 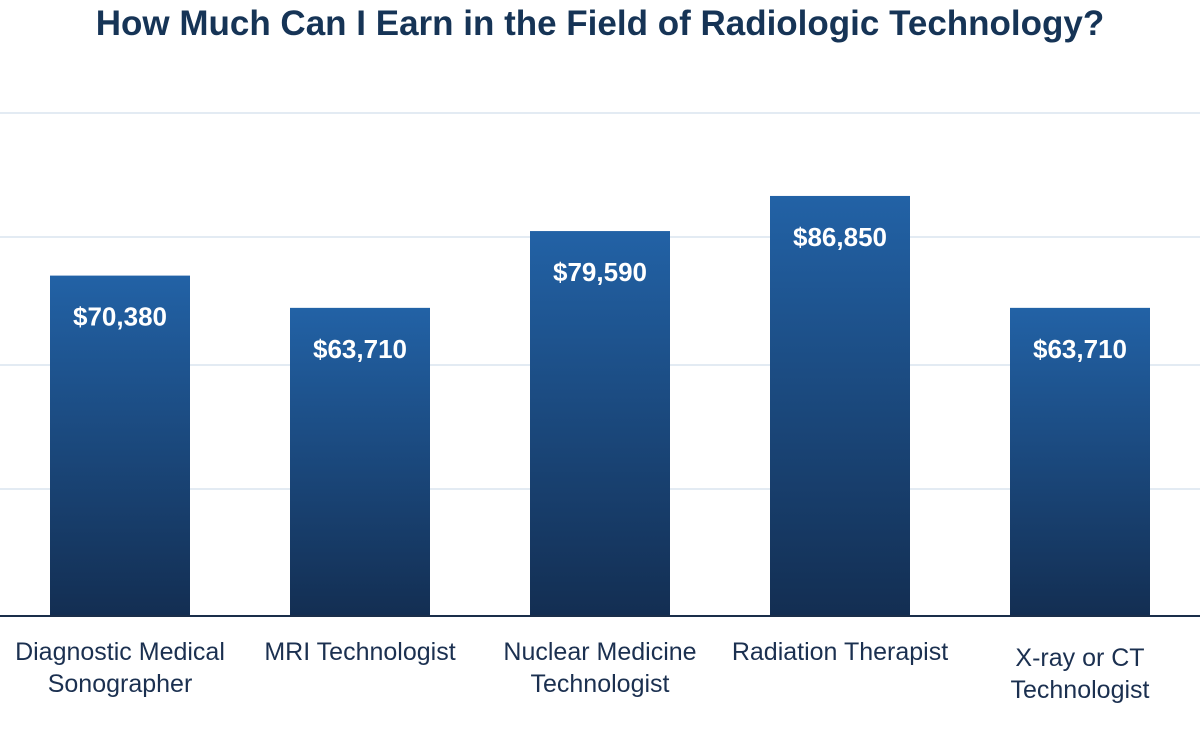 I want to click on category-label: Nuclear Medicine Technologist, so click(x=600, y=668).